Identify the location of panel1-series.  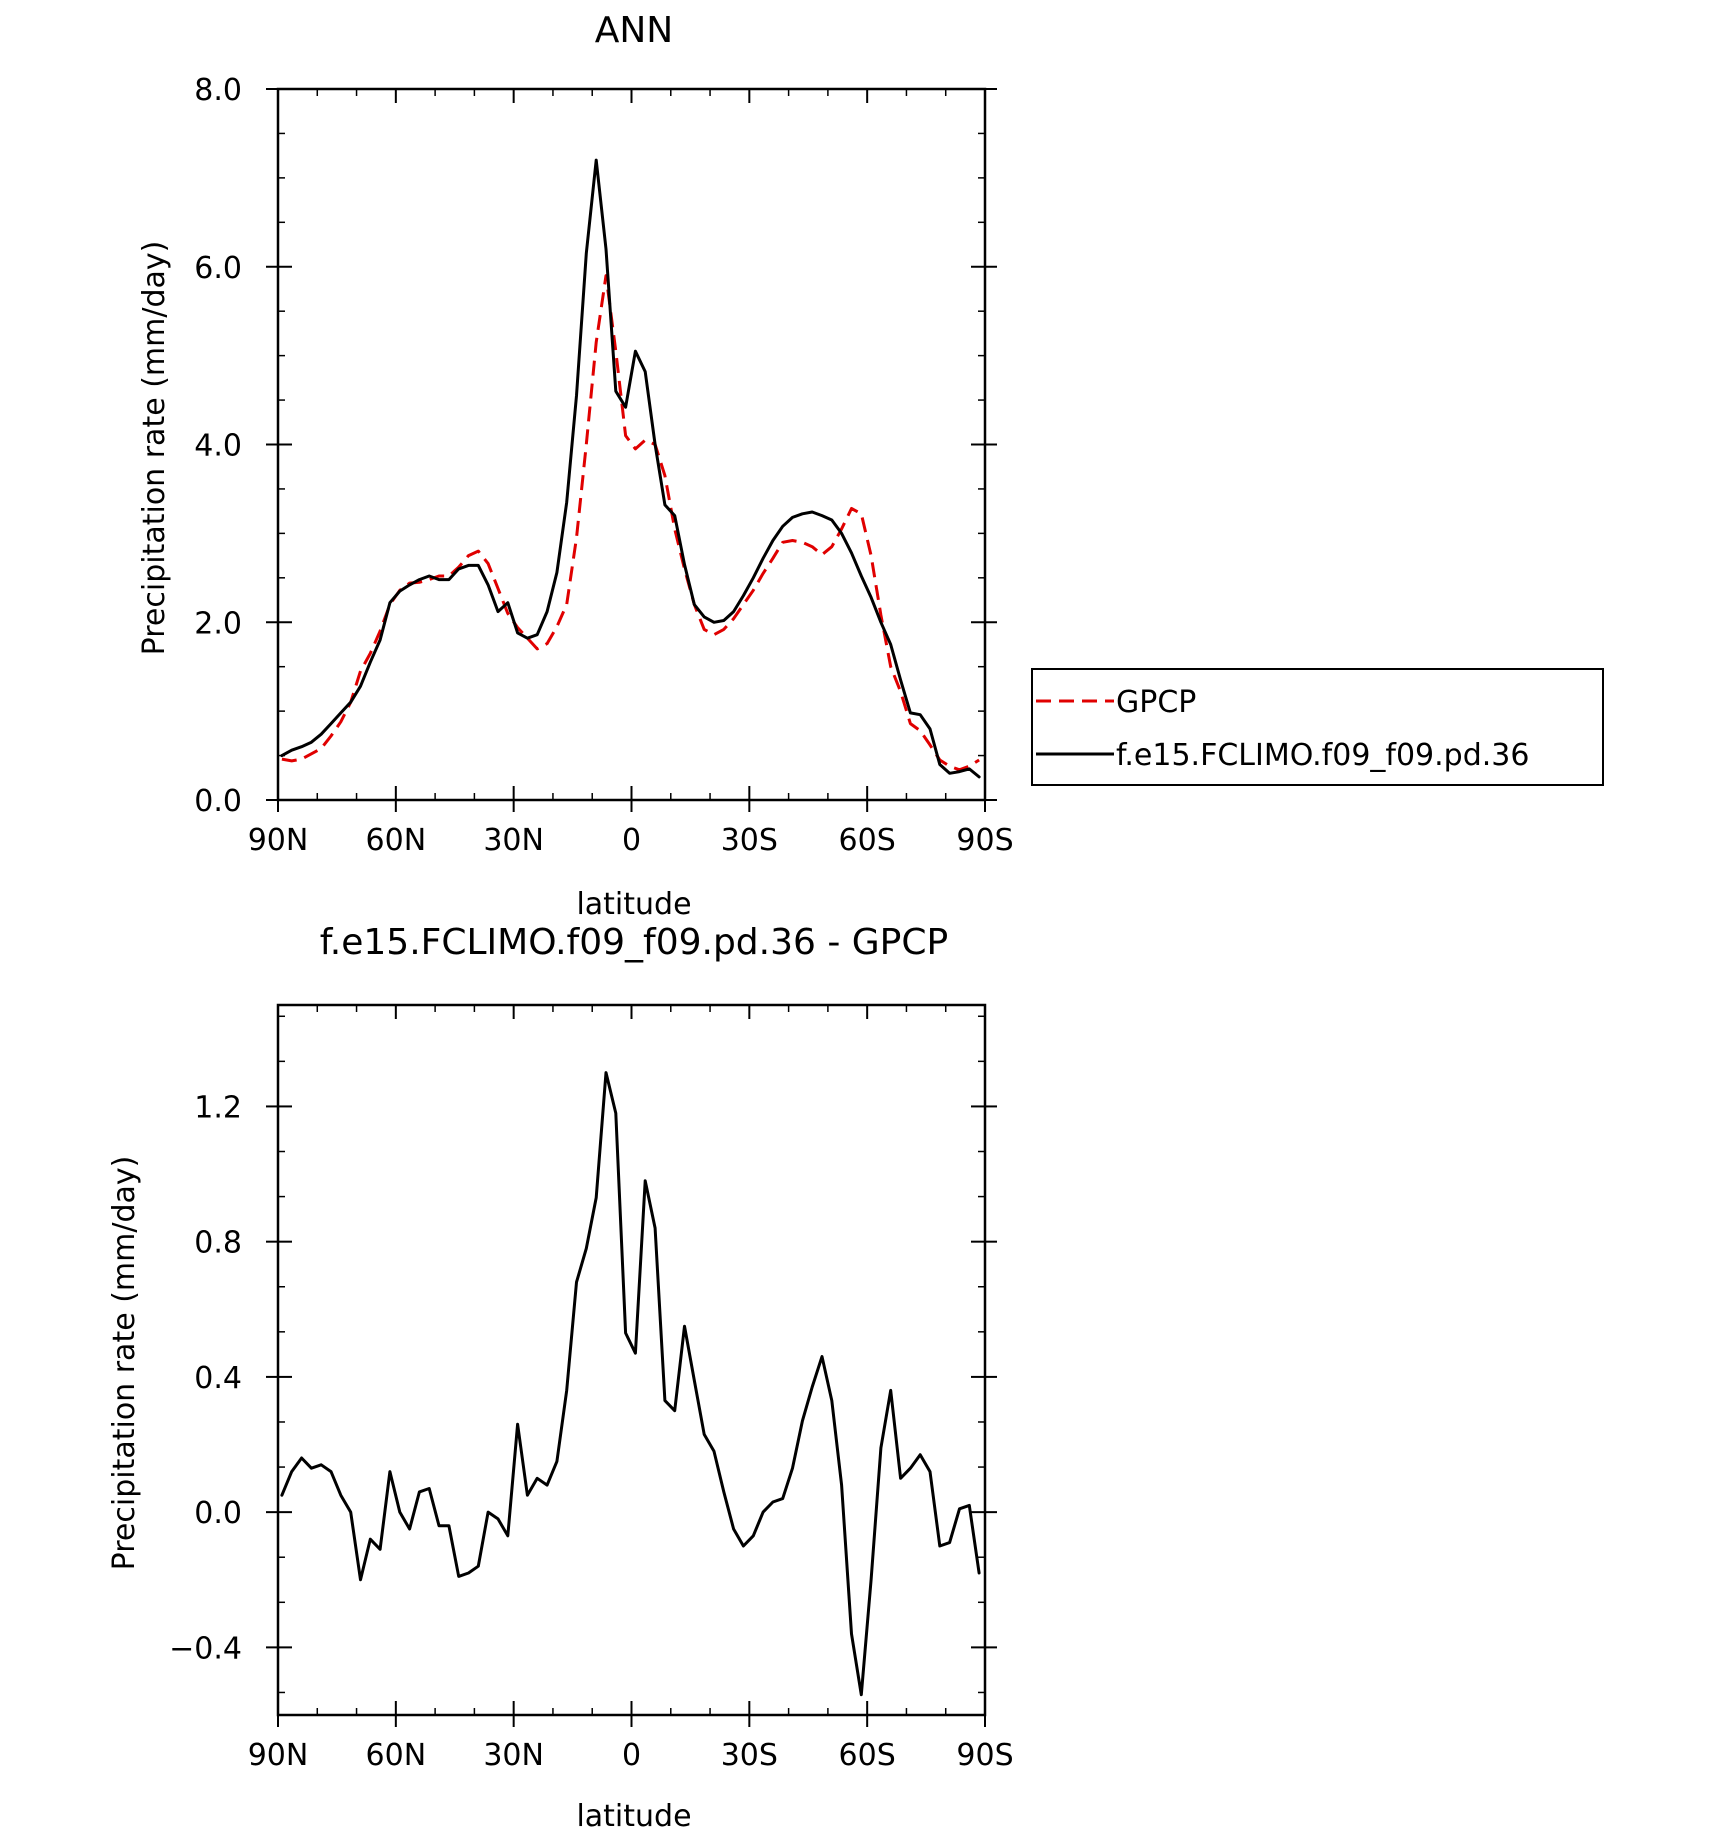
(630, 468).